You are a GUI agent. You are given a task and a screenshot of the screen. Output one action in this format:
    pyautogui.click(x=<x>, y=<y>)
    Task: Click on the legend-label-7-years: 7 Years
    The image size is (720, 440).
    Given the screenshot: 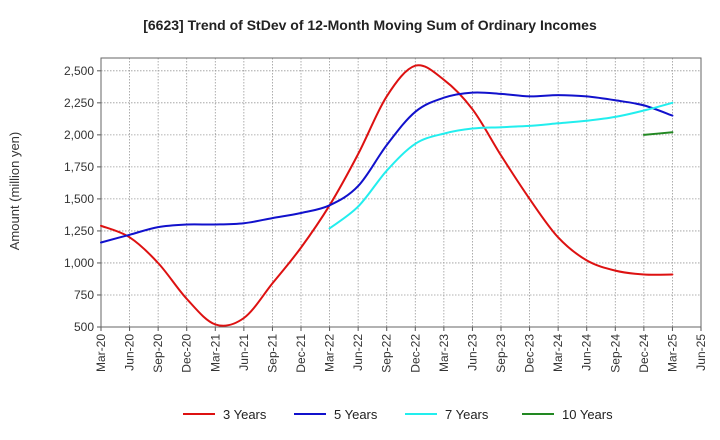 What is the action you would take?
    pyautogui.click(x=467, y=414)
    